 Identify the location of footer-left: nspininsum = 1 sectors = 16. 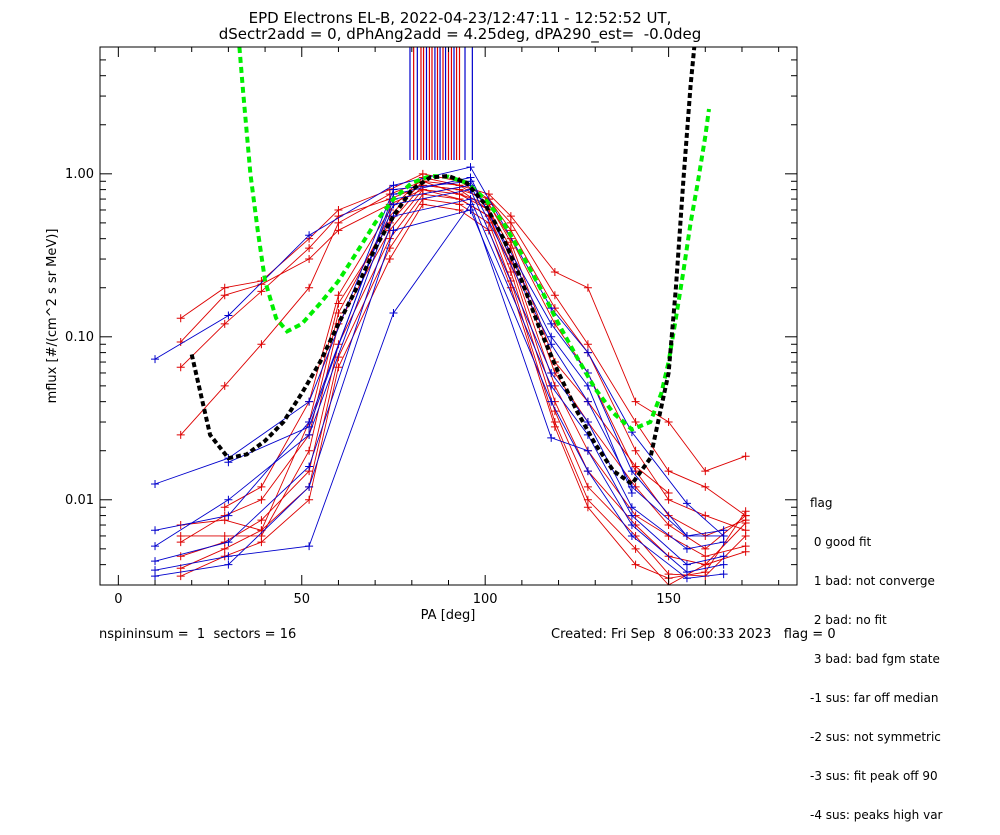
(198, 634).